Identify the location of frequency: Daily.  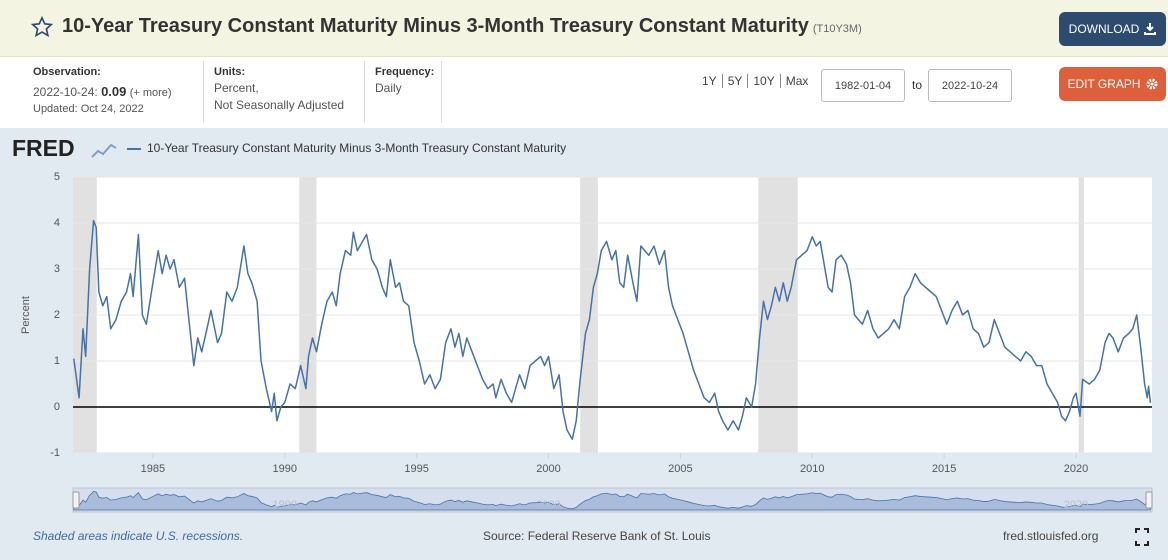
(388, 88).